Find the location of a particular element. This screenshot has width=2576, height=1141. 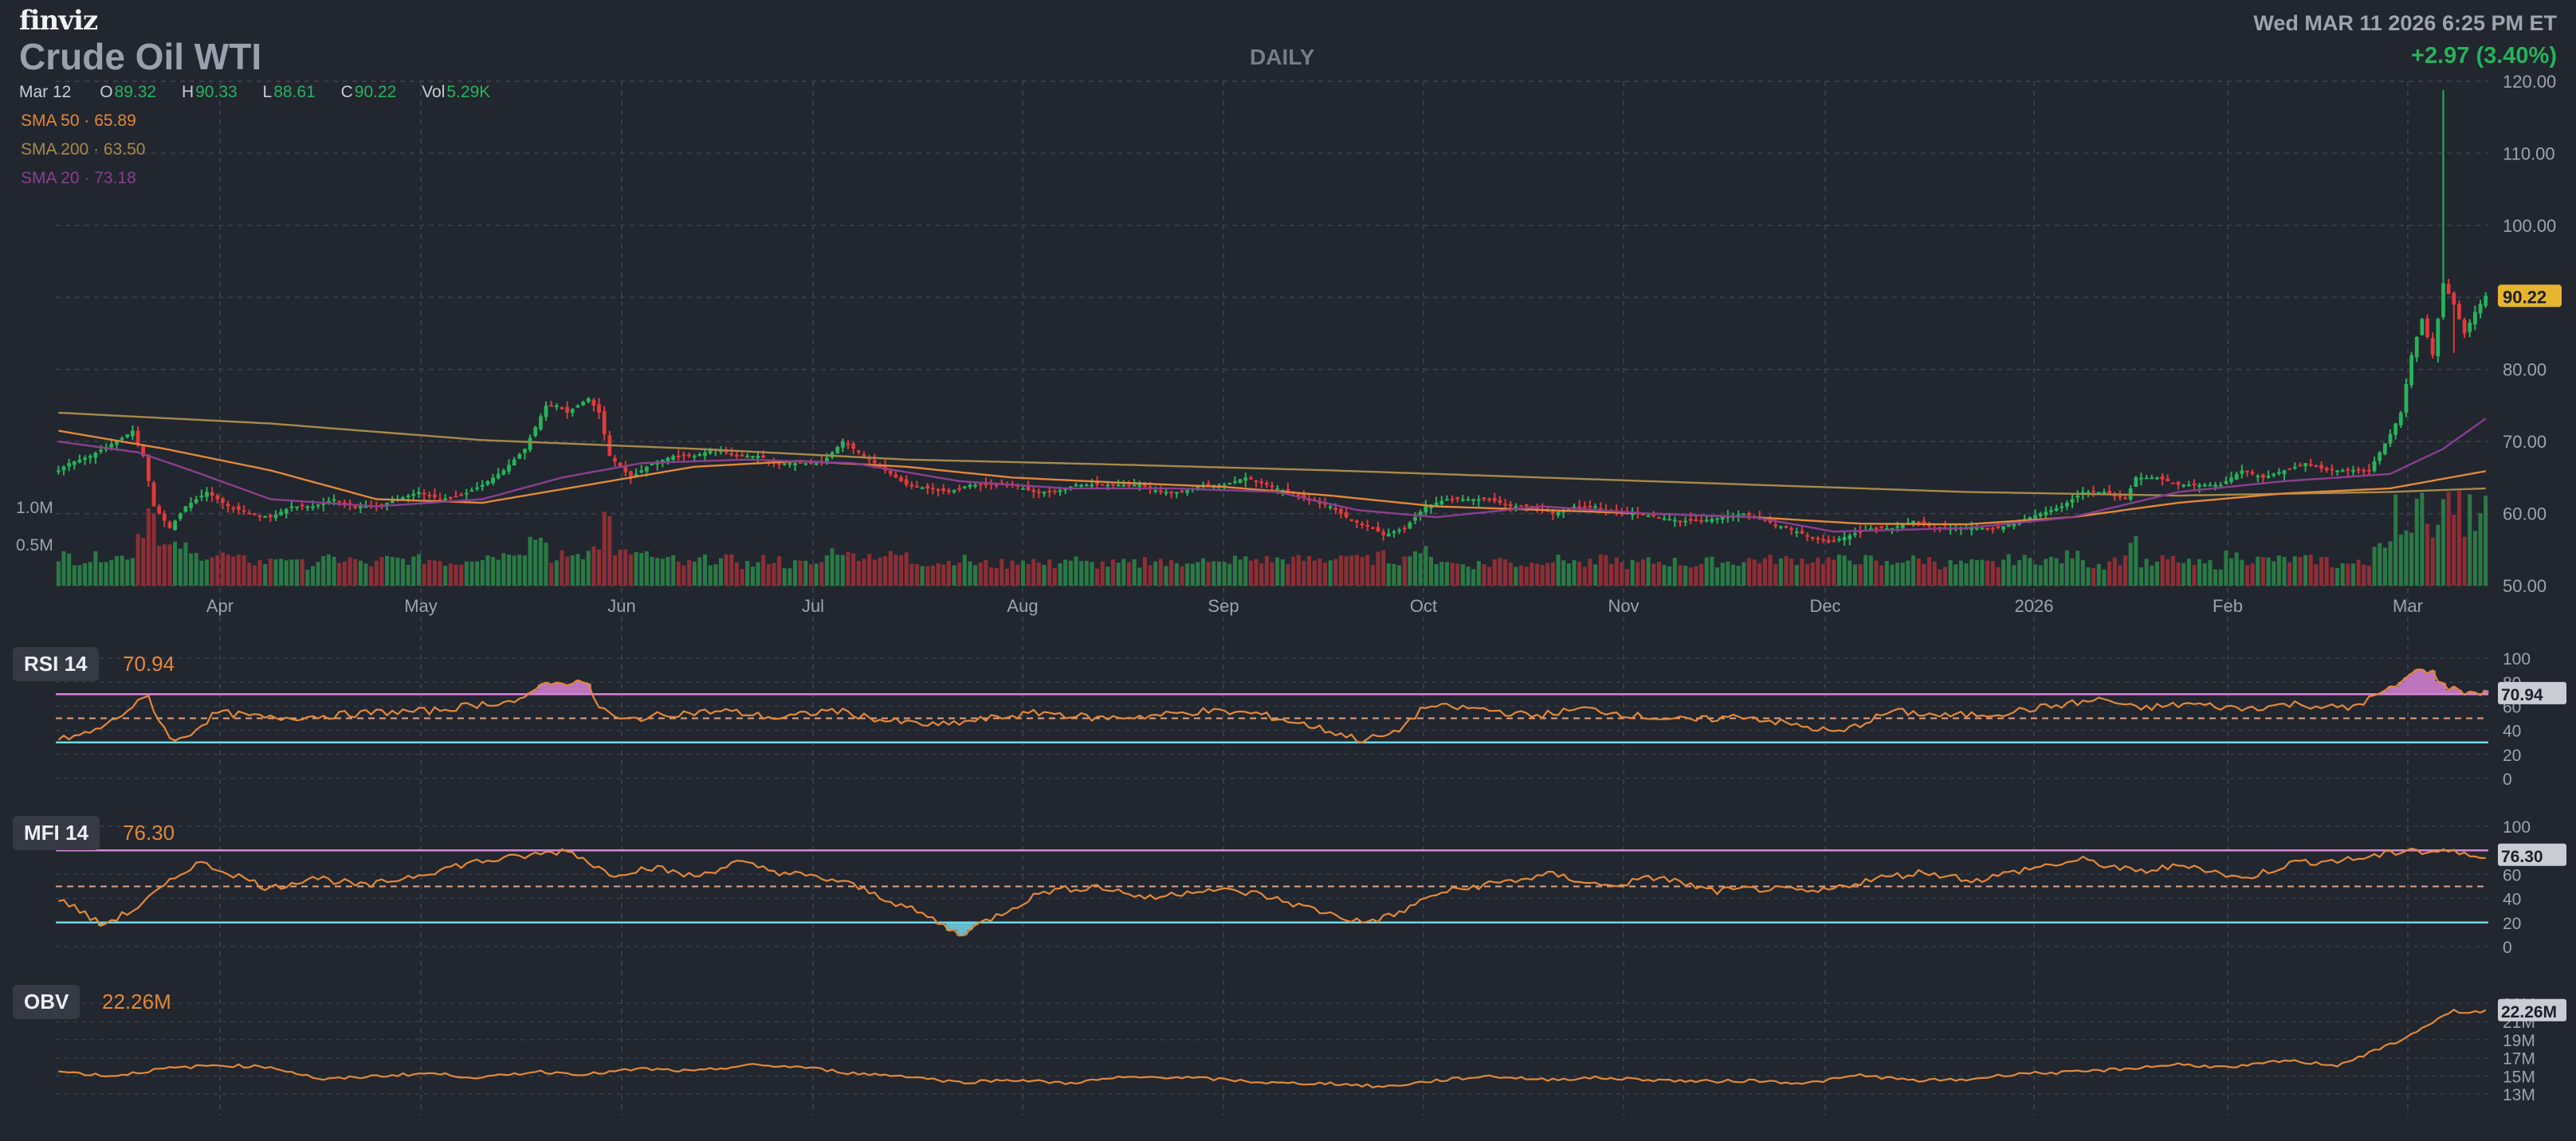

sma20-value: 73.18 is located at coordinates (115, 178).